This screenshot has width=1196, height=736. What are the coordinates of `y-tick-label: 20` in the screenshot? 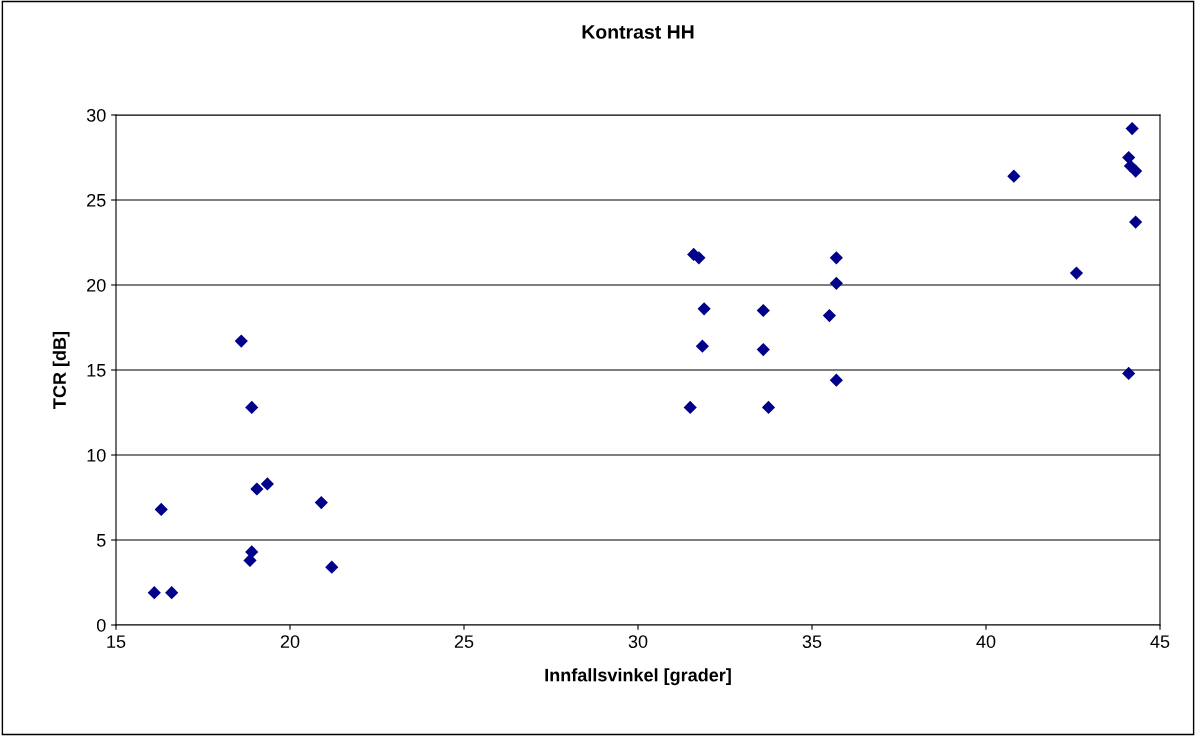 It's located at (96, 285).